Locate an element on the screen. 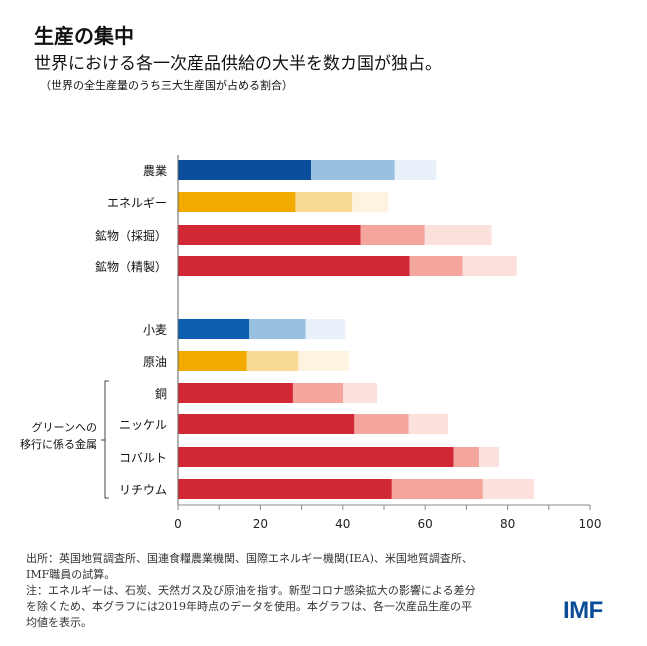  category-label: コバルト is located at coordinates (143, 458).